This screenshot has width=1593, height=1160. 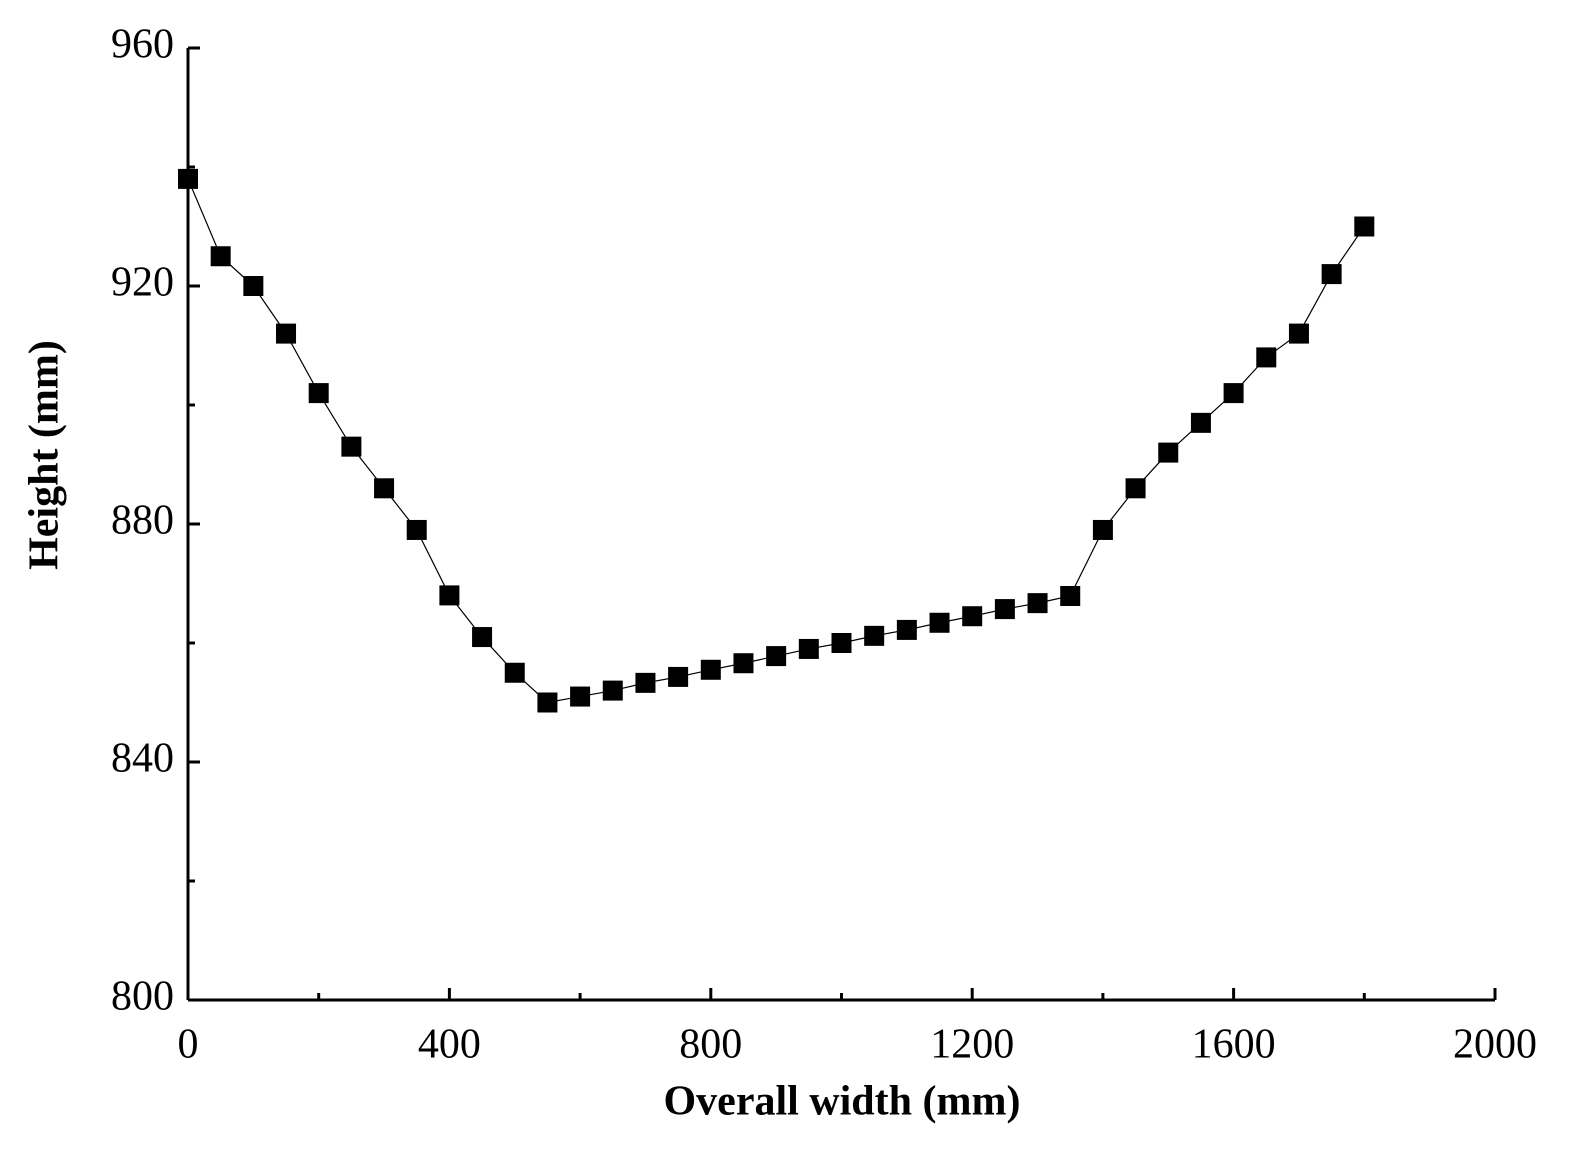 What do you see at coordinates (142, 283) in the screenshot?
I see `y-tick-label: 920` at bounding box center [142, 283].